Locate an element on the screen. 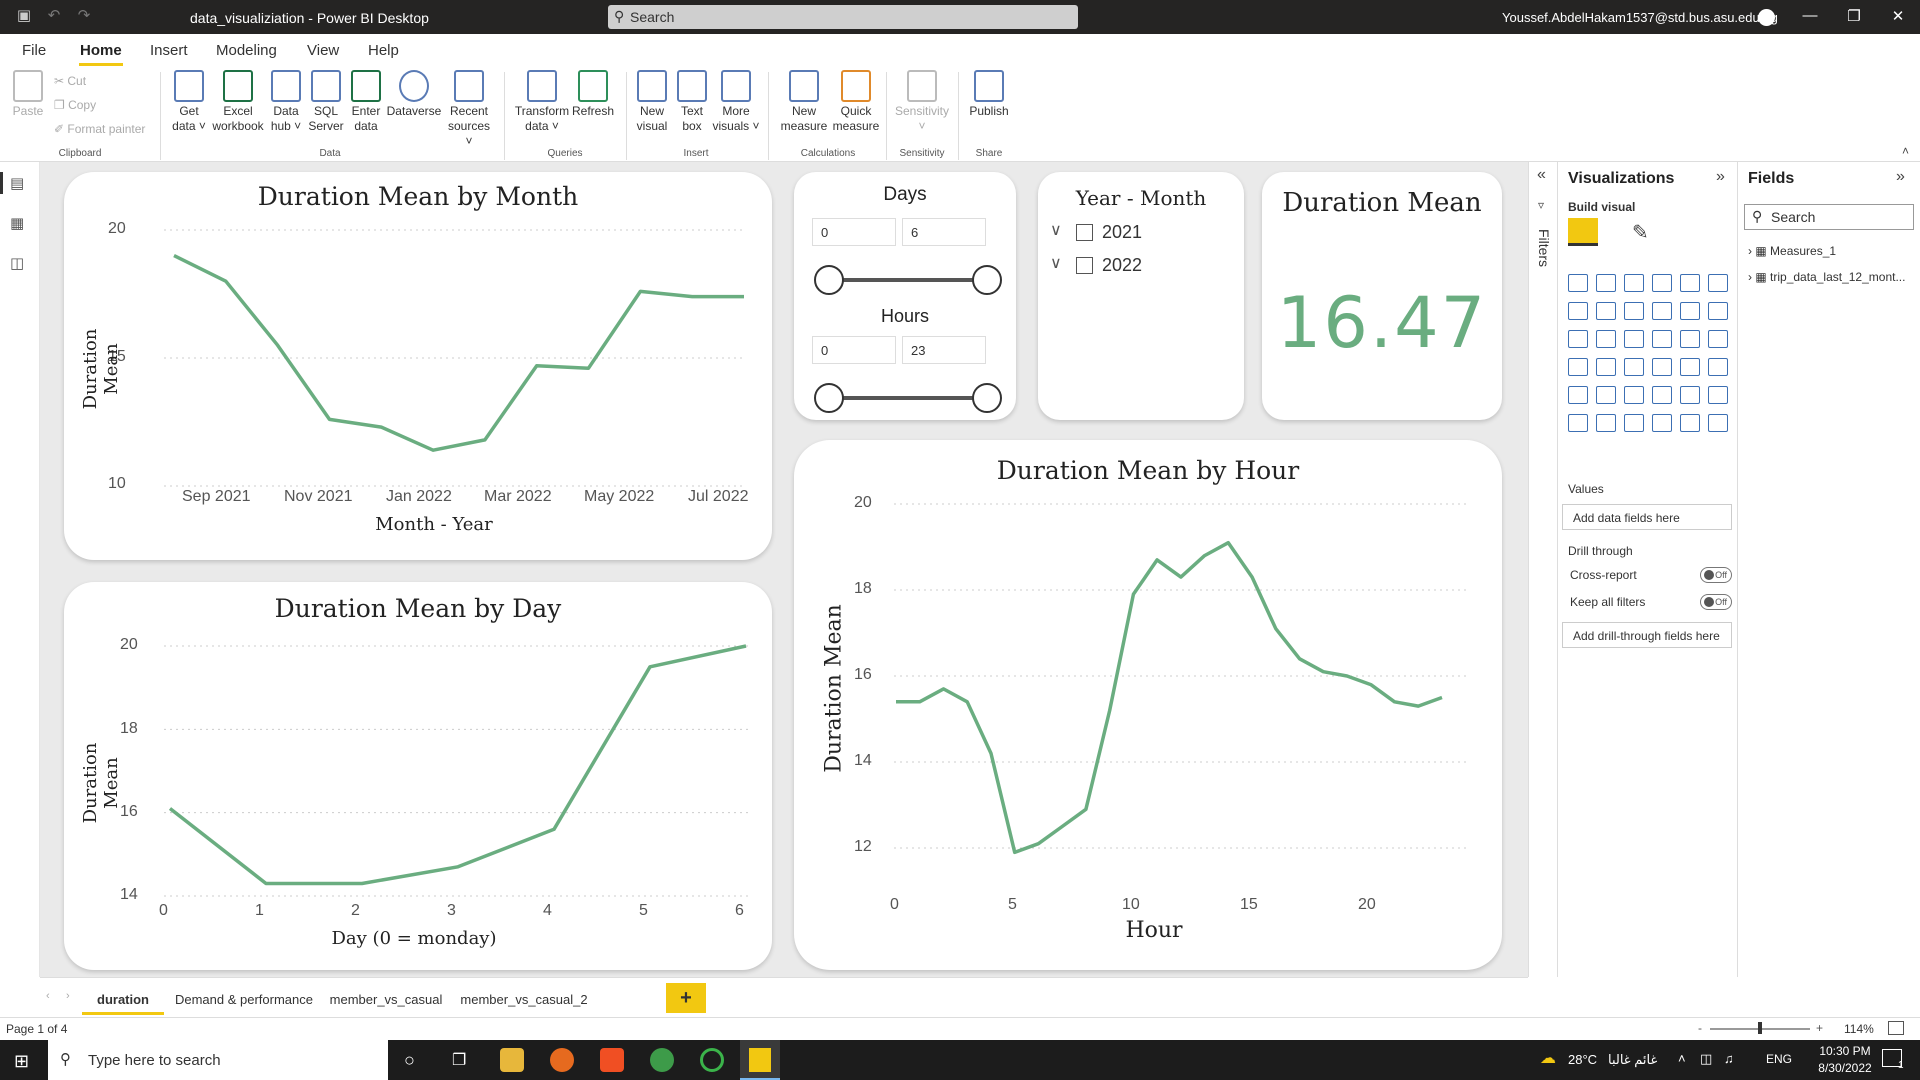  close-icon: ✕ is located at coordinates (1898, 16).